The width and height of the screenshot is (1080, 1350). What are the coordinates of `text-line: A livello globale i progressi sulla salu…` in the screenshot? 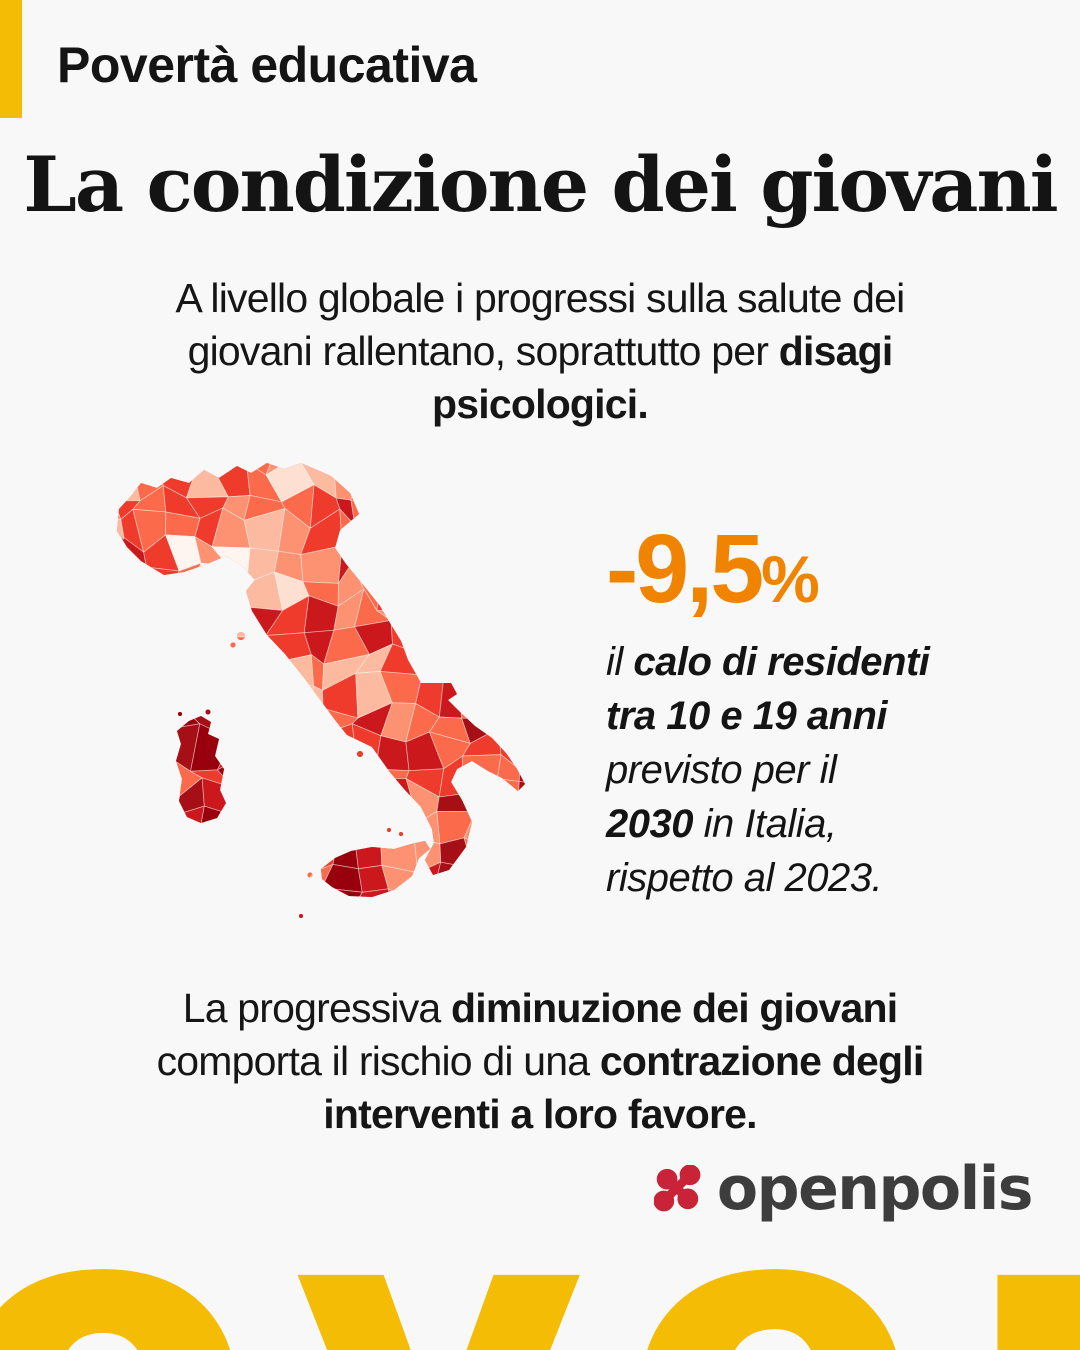 It's located at (540, 298).